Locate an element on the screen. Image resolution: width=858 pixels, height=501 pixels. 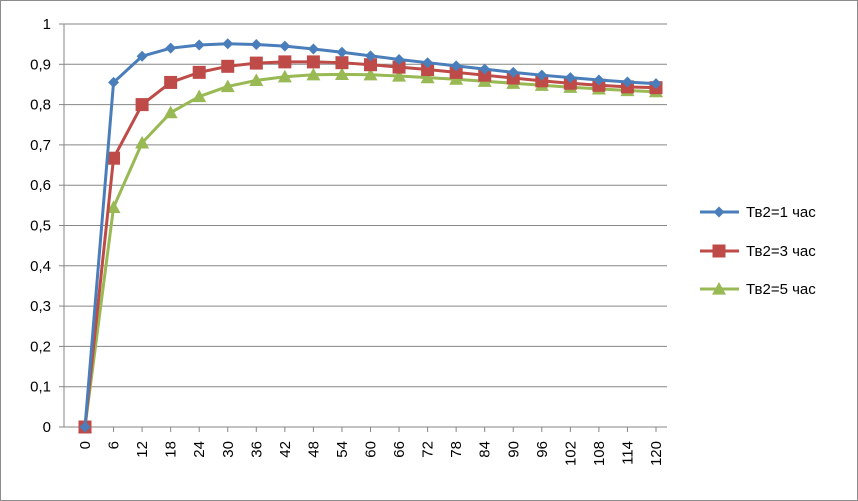
legend-label: Тв2=1 час is located at coordinates (781, 212).